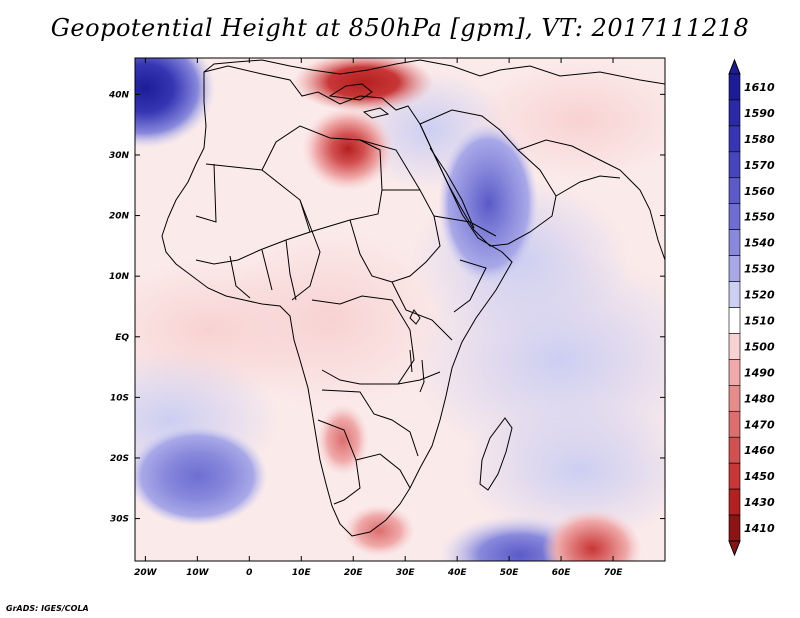 The height and width of the screenshot is (618, 800). Describe the element at coordinates (119, 217) in the screenshot. I see `y-tick-label: 20N` at that location.